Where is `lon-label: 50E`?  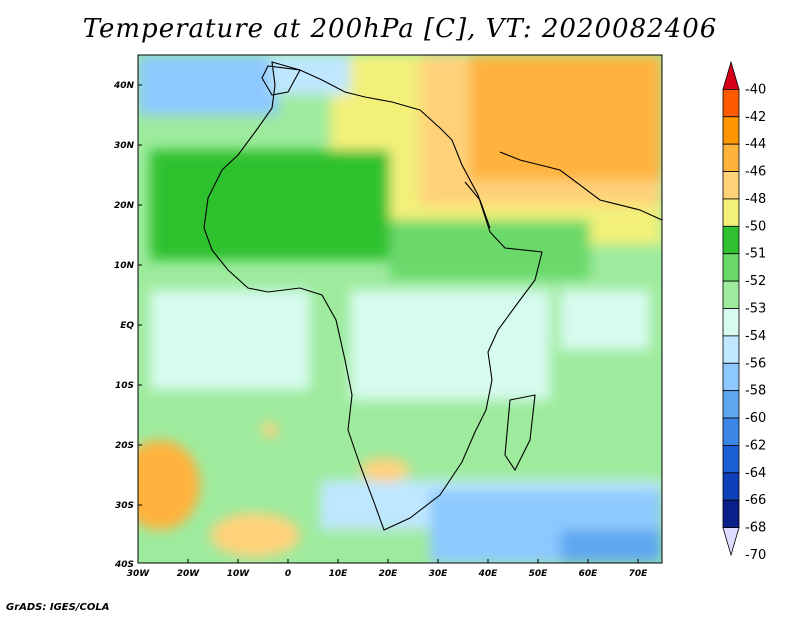
lon-label: 50E is located at coordinates (539, 574).